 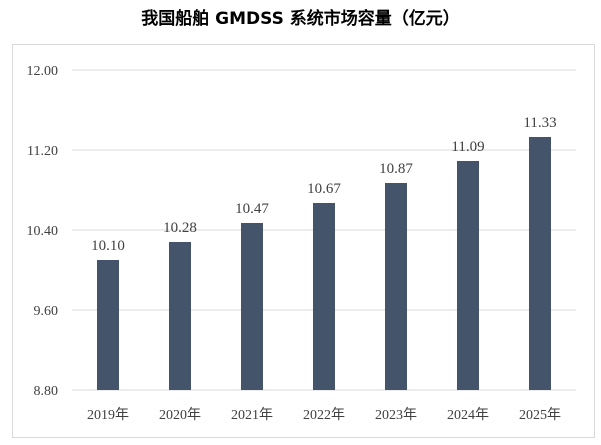 What do you see at coordinates (42, 151) in the screenshot?
I see `y-tick-label: 11.20` at bounding box center [42, 151].